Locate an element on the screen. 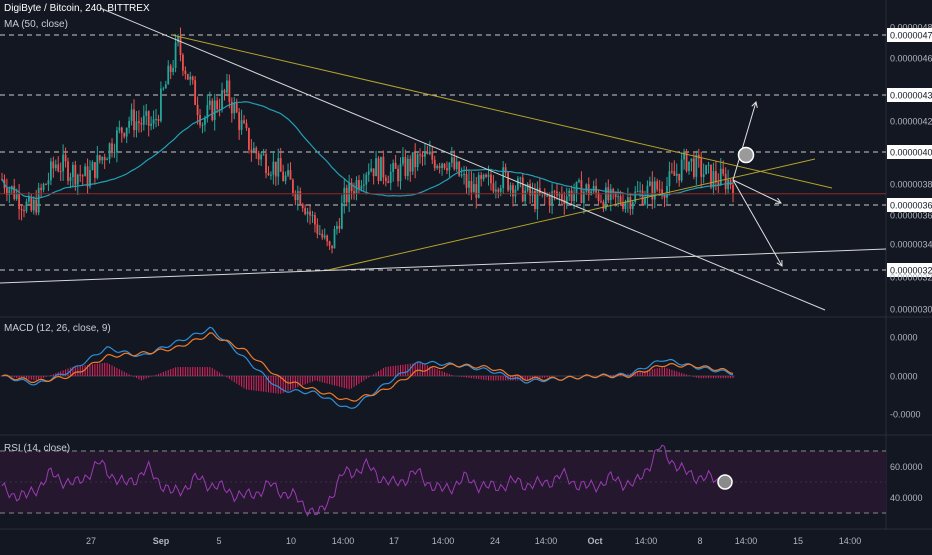 The height and width of the screenshot is (555, 932). rsi-tick-label: 60.0000 is located at coordinates (906, 467).